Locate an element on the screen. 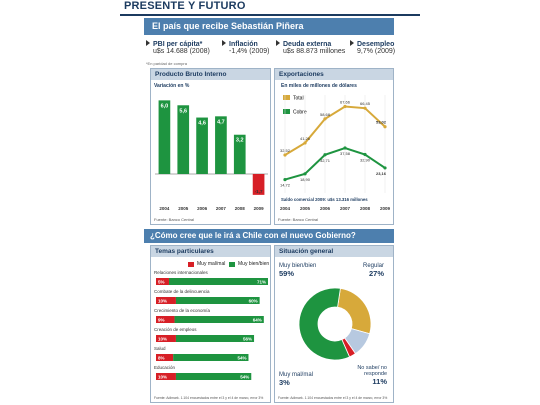  topic-bar-svg: 10% 60% is located at coordinates (208, 300).